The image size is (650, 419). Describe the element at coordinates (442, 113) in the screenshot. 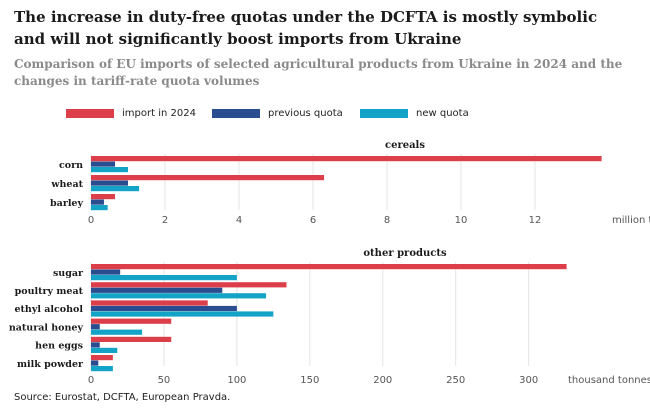

I see `legend-label-new: new quota` at that location.